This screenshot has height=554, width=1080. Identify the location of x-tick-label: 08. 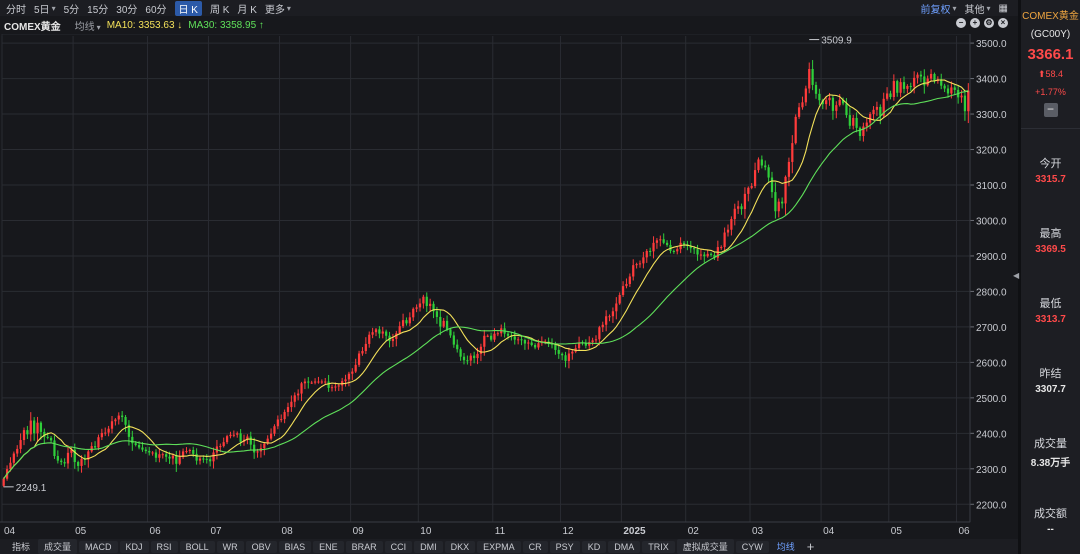
(288, 531).